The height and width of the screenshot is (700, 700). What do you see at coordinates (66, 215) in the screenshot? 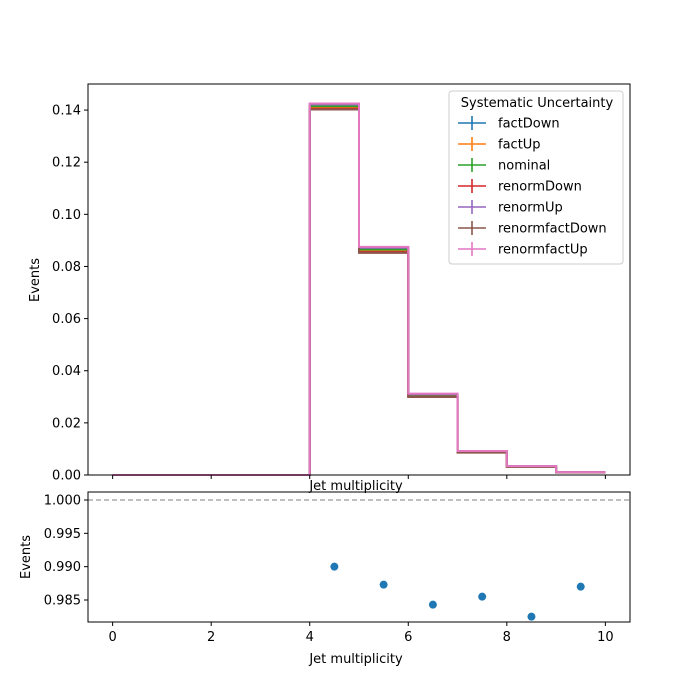
I see `top-y-tick-label: 0.10` at bounding box center [66, 215].